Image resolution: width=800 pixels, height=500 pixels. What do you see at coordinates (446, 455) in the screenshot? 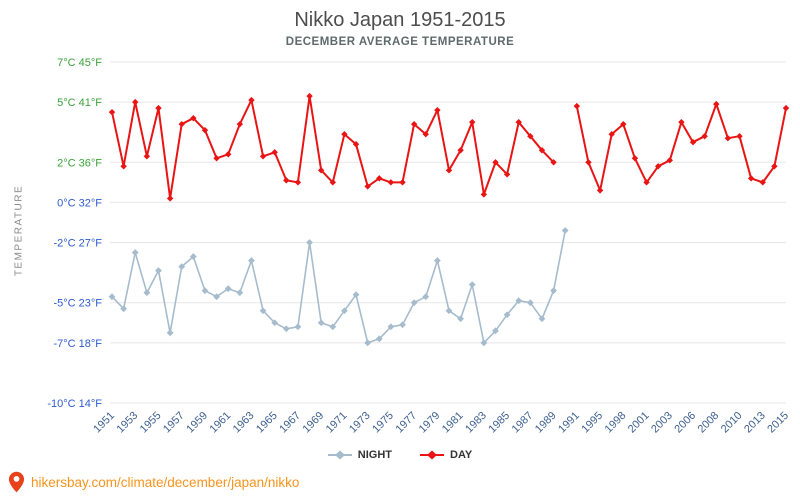
I see `legend-item-day: DAY` at bounding box center [446, 455].